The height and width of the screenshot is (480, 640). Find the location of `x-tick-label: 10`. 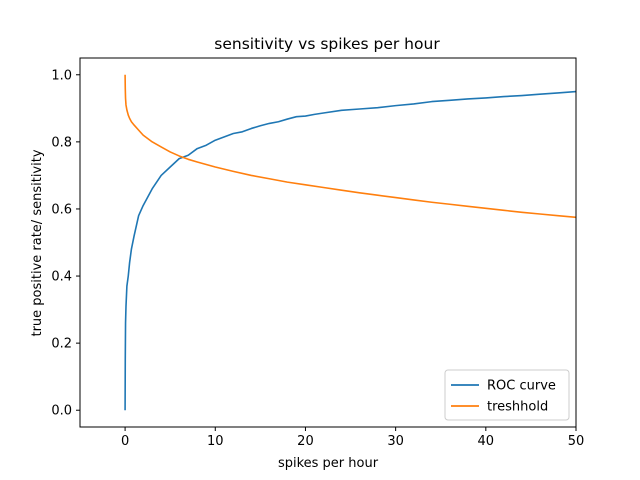

x-tick-label: 10 is located at coordinates (215, 441).